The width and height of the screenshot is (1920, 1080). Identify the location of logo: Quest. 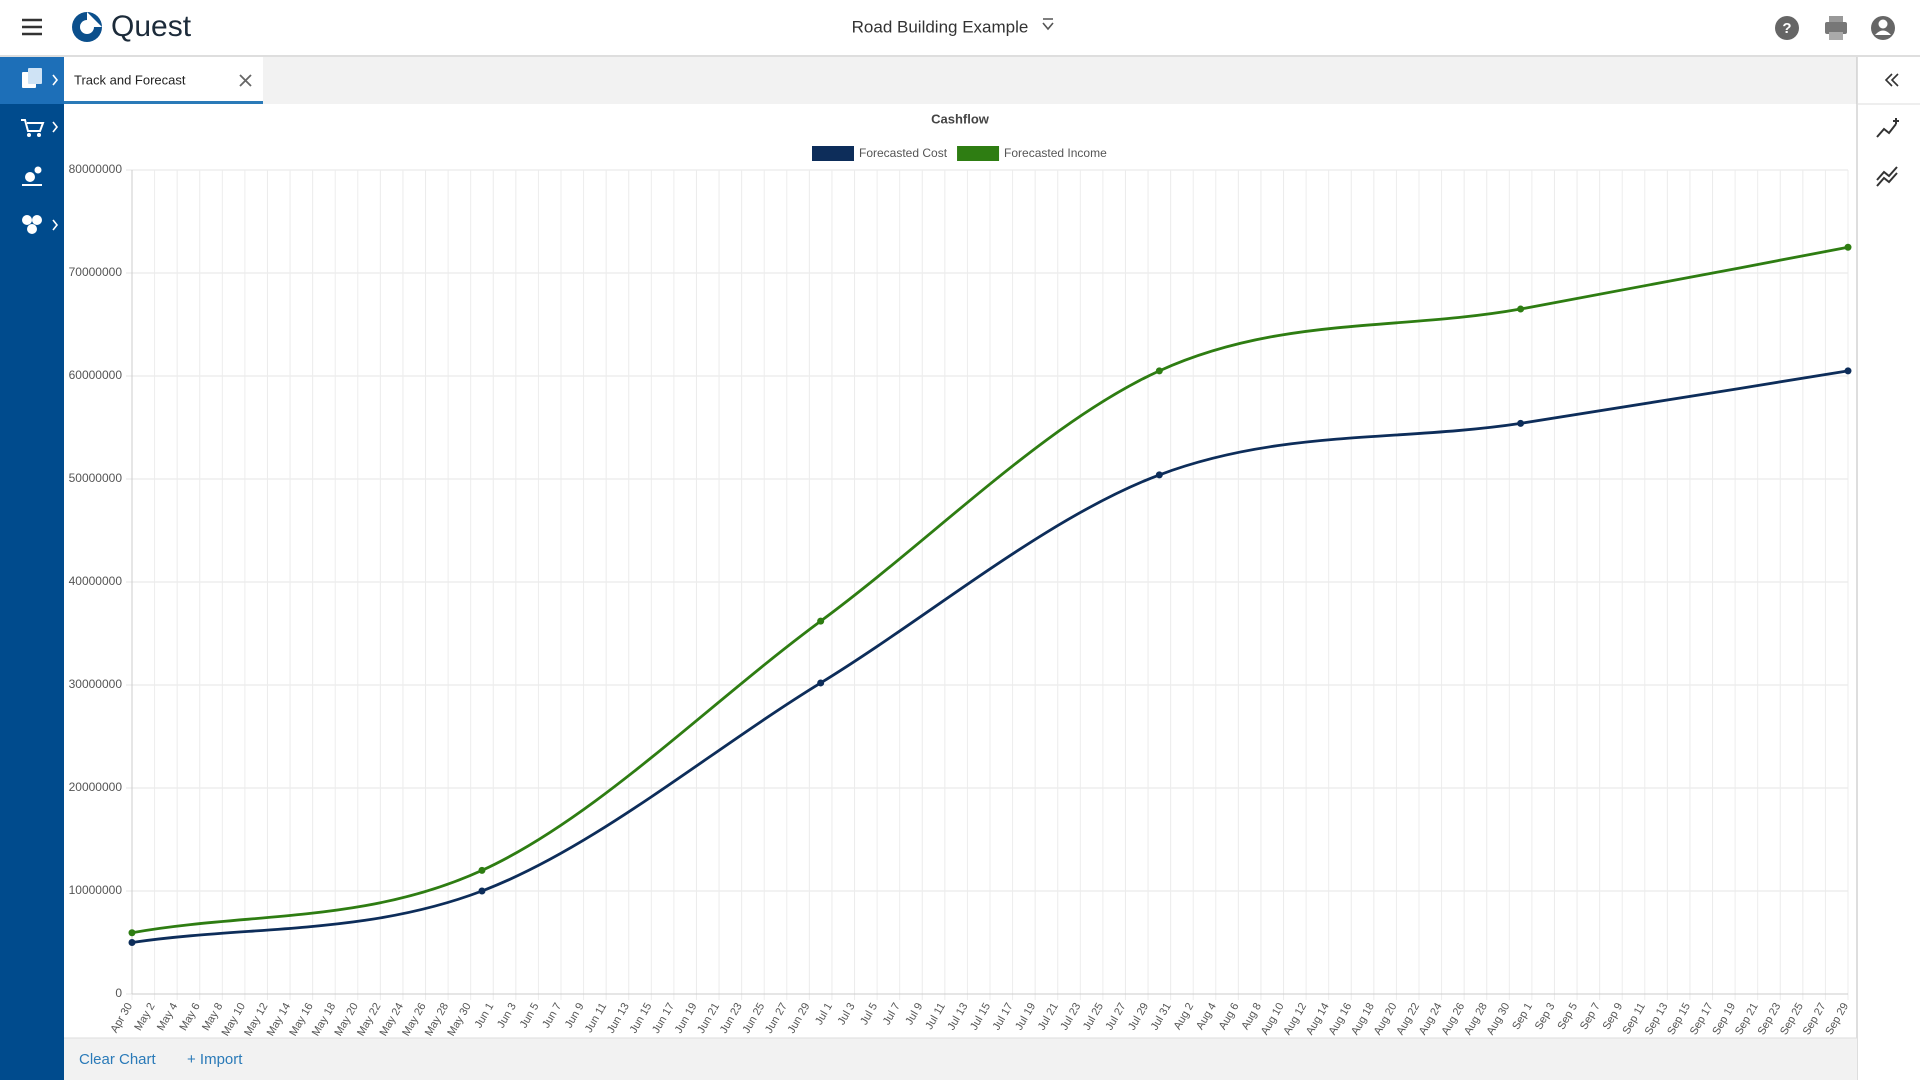
(132, 26).